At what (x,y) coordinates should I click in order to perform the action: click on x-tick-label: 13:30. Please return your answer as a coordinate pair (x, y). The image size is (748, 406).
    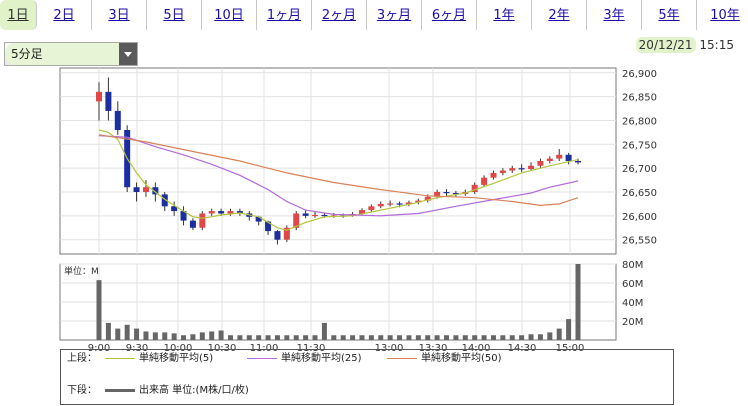
    Looking at the image, I should click on (433, 348).